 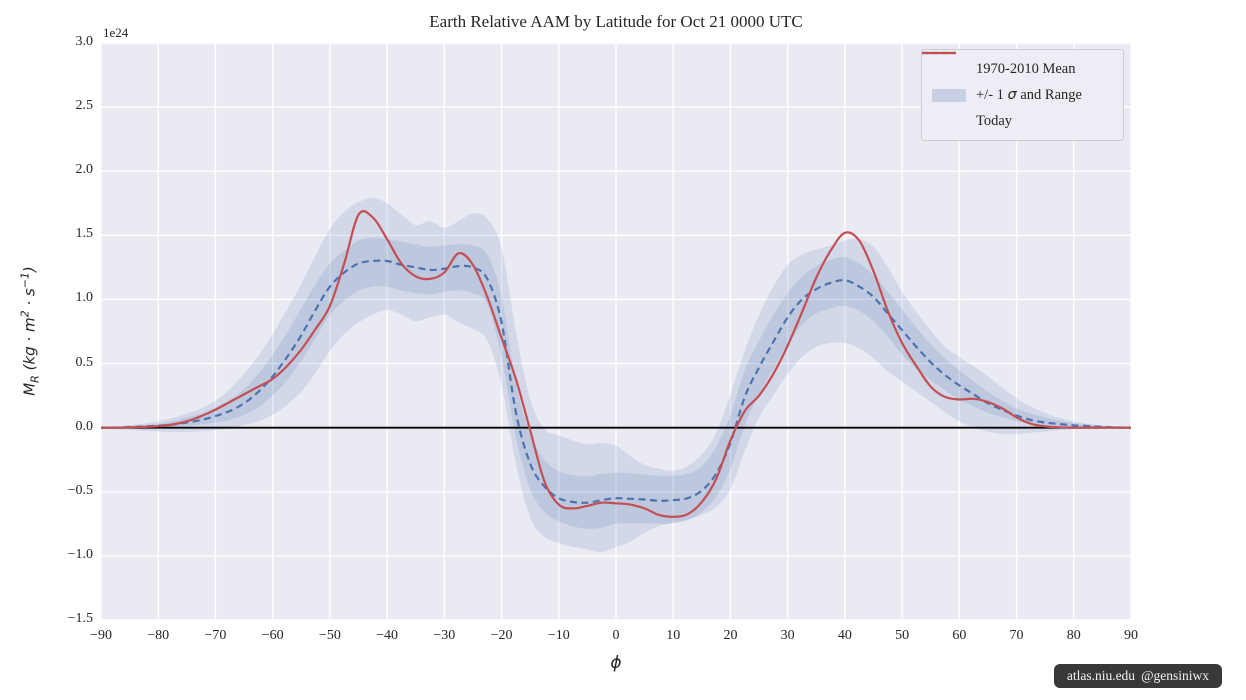 What do you see at coordinates (673, 635) in the screenshot?
I see `x-tick-label: 10` at bounding box center [673, 635].